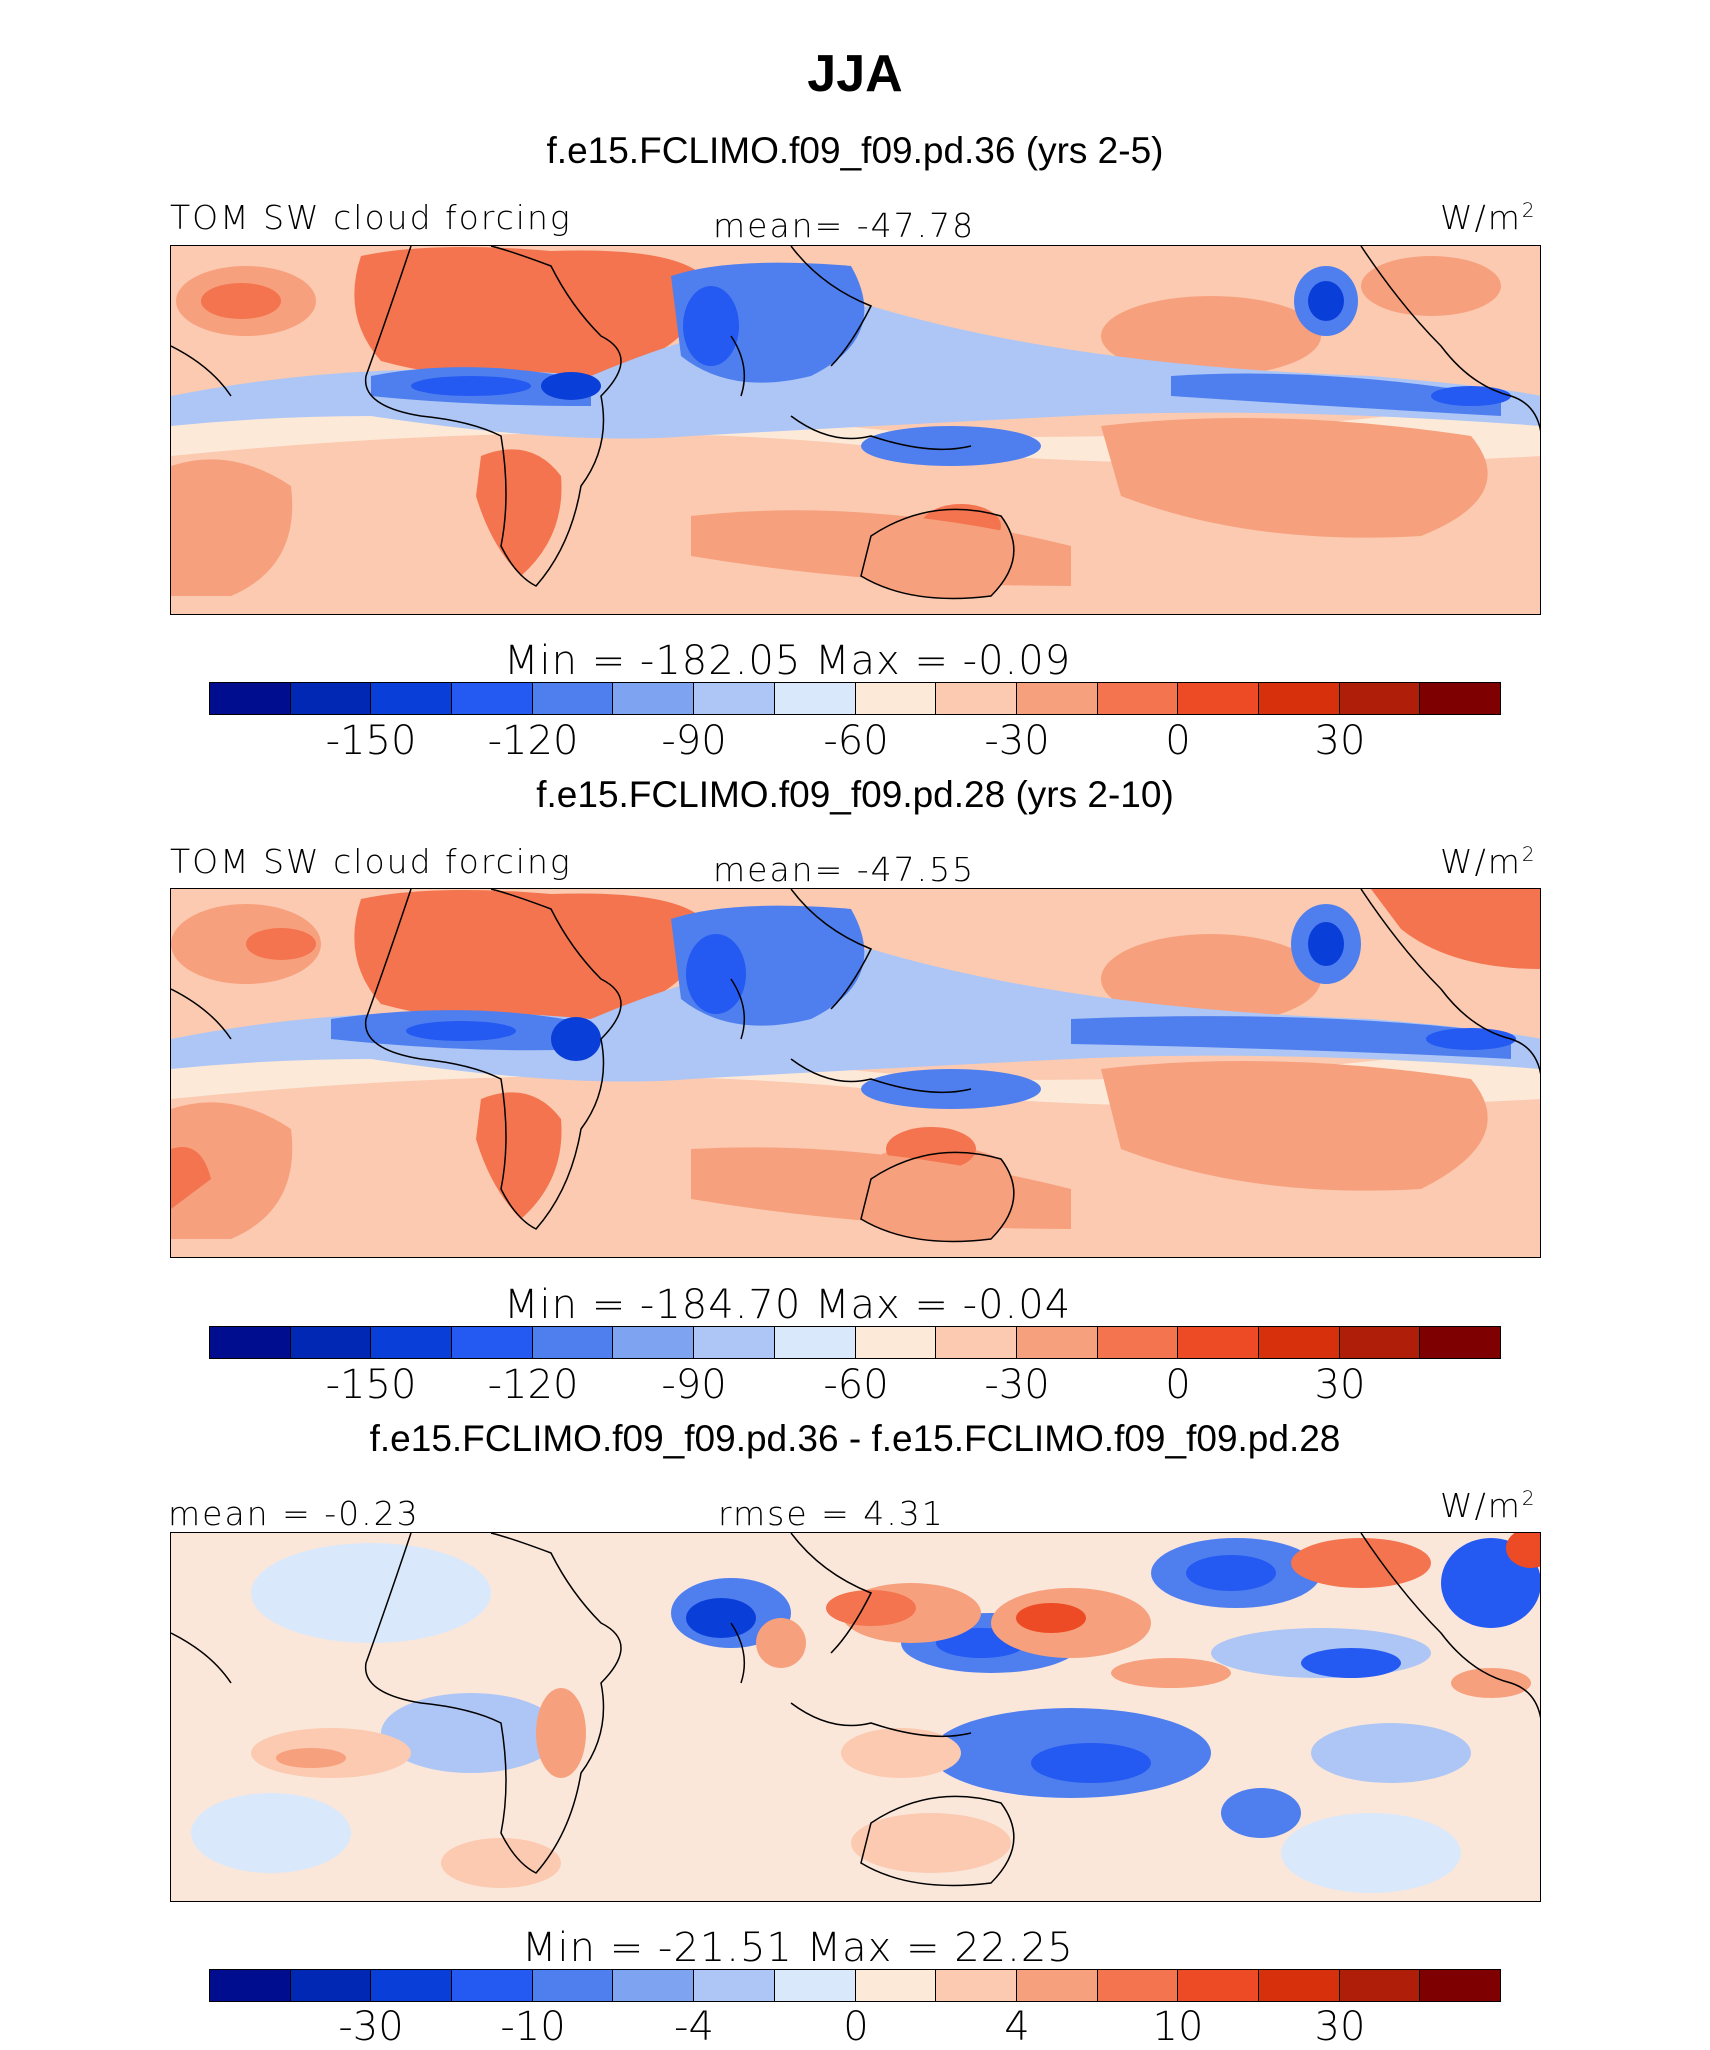  What do you see at coordinates (855, 150) in the screenshot?
I see `panel1-case-title: f.e15.FCLIMO.f09_f09.pd.36 (yrs 2-5)` at bounding box center [855, 150].